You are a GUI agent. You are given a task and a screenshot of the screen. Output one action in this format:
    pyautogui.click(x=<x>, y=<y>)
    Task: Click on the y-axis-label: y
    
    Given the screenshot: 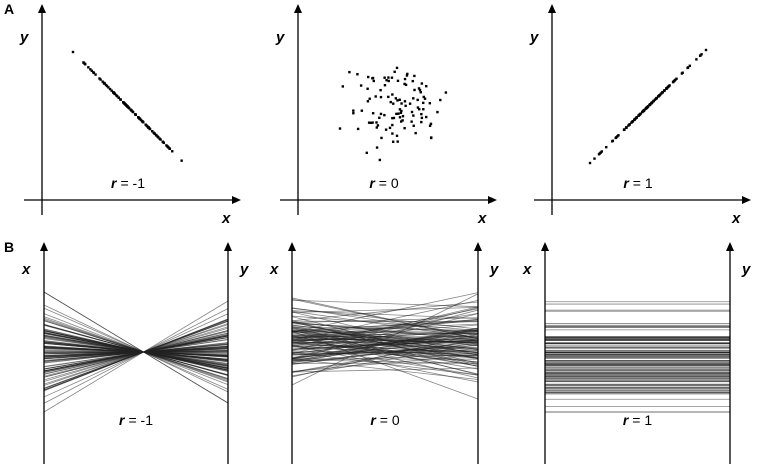 What is the action you would take?
    pyautogui.click(x=534, y=37)
    